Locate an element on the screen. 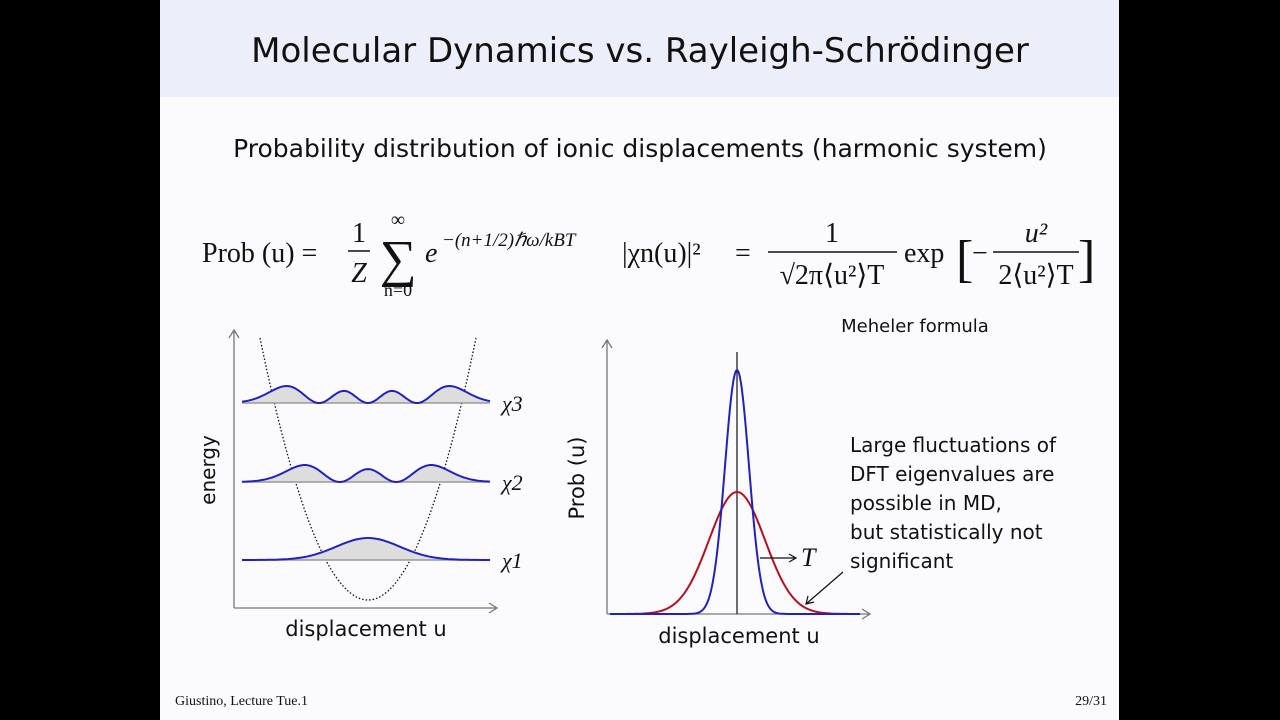 This screenshot has height=720, width=1280. formula-part: ] is located at coordinates (1086, 259).